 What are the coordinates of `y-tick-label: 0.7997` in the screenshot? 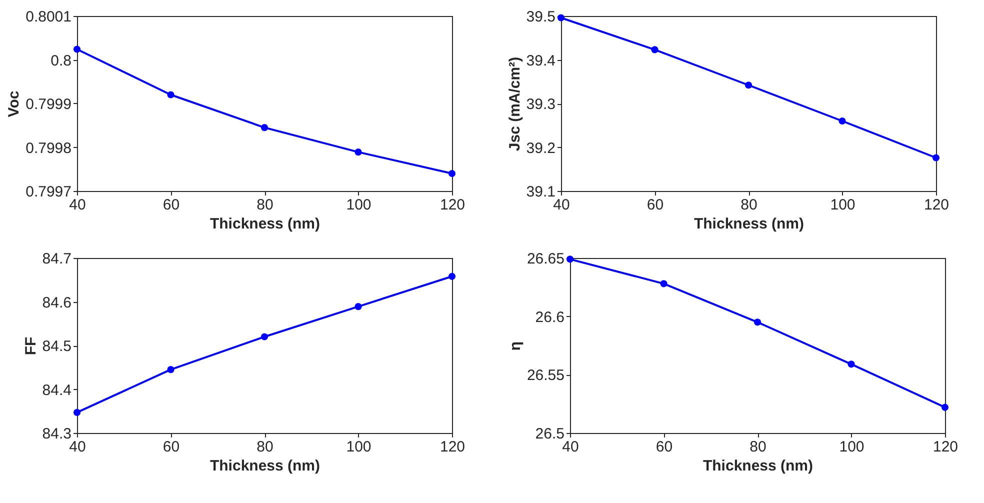 It's located at (49, 192).